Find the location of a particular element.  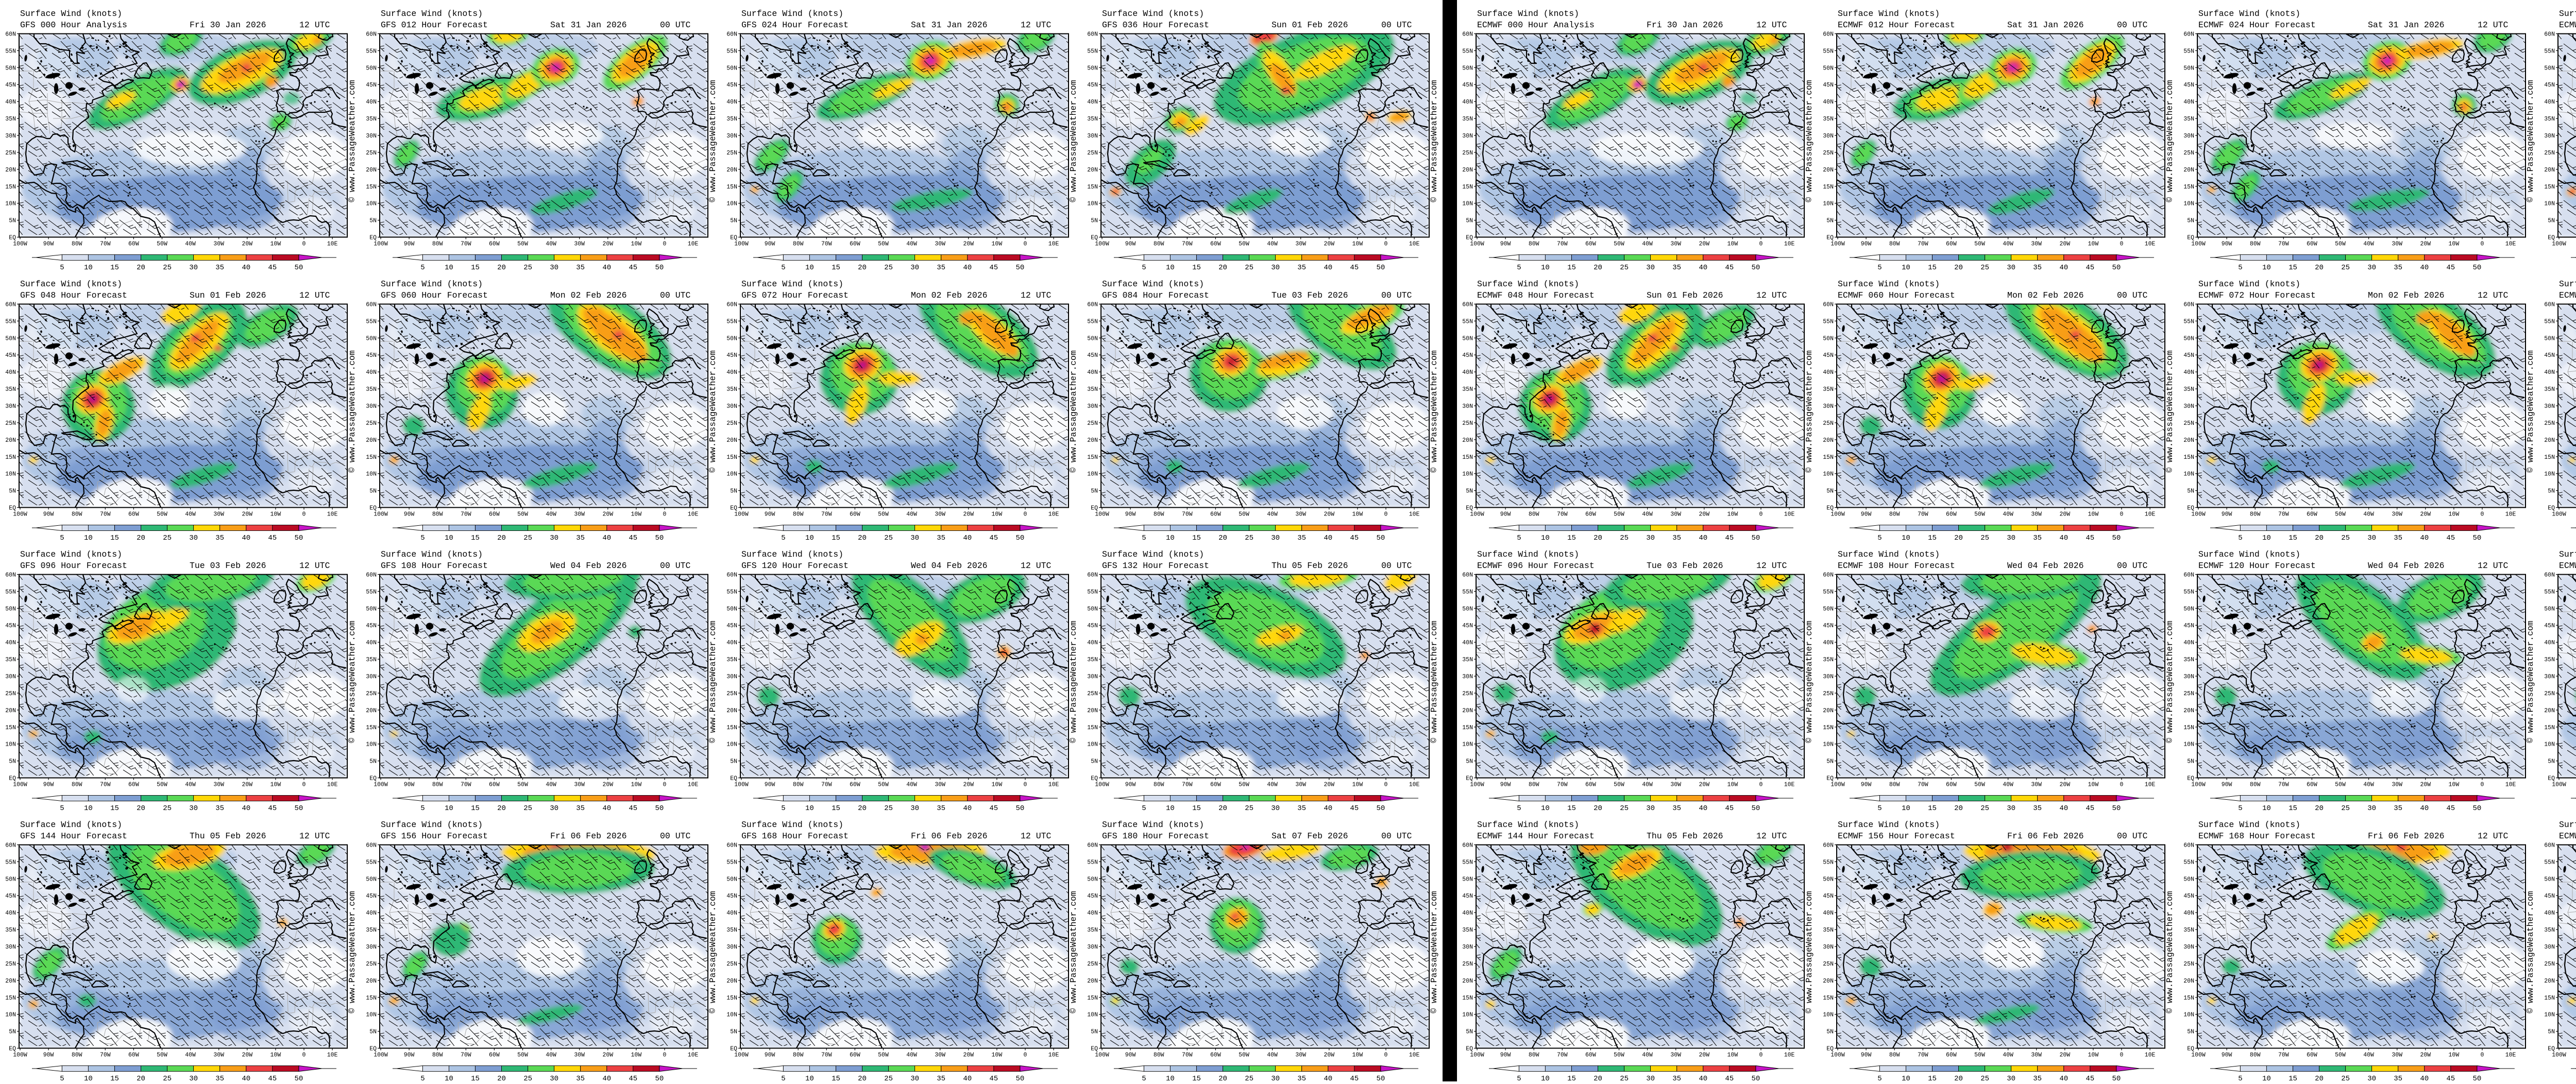

svg-text: ECMWF 144 Hour Forecast is located at coordinates (1536, 836).